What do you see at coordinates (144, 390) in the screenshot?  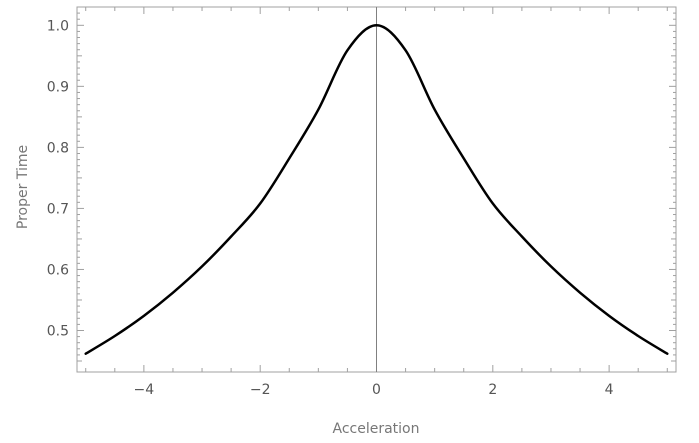 I see `x-tick-label: −4` at bounding box center [144, 390].